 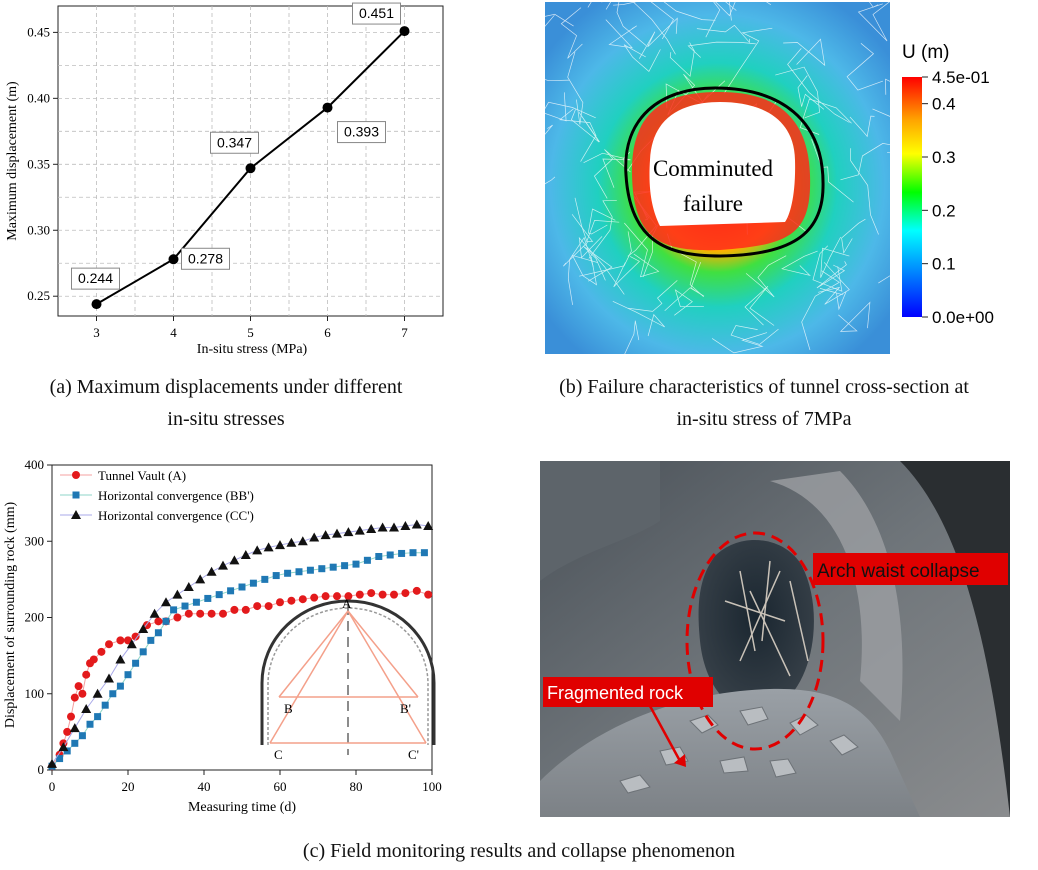 I want to click on panel-c-x-tick-label: 0, so click(x=52, y=786).